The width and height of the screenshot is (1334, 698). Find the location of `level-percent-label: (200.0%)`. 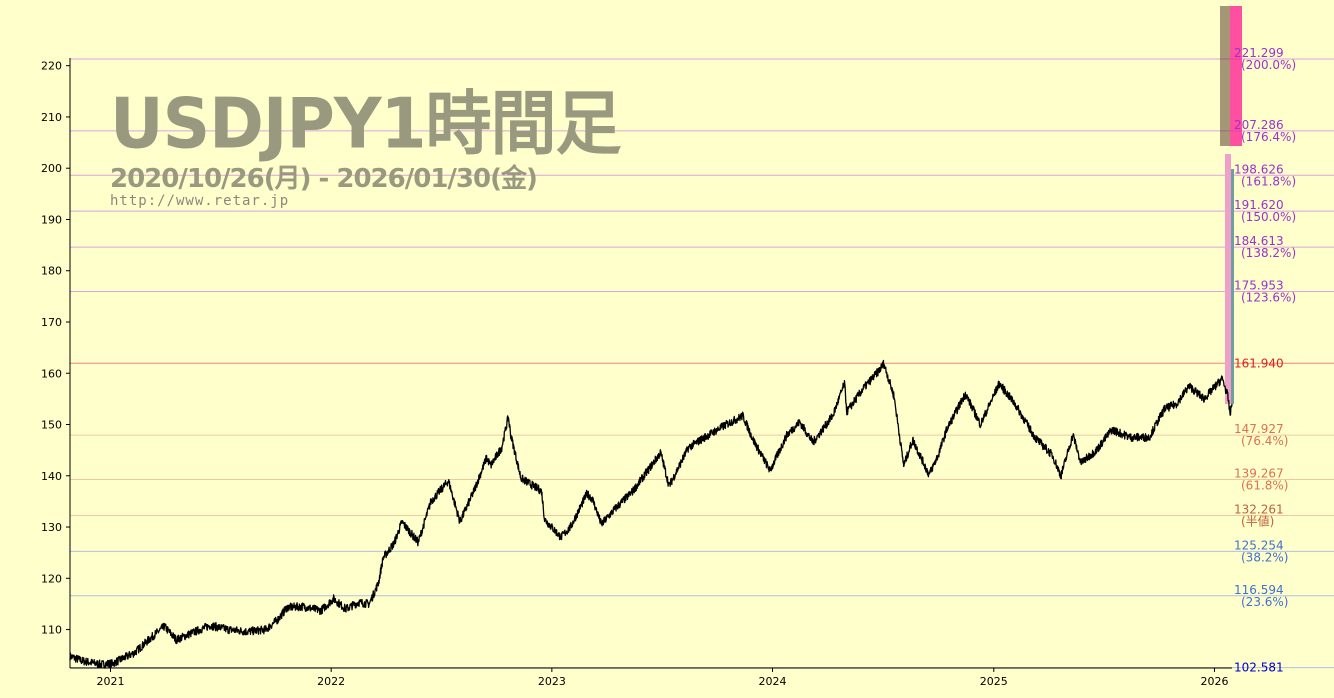

level-percent-label: (200.0%) is located at coordinates (1268, 65).